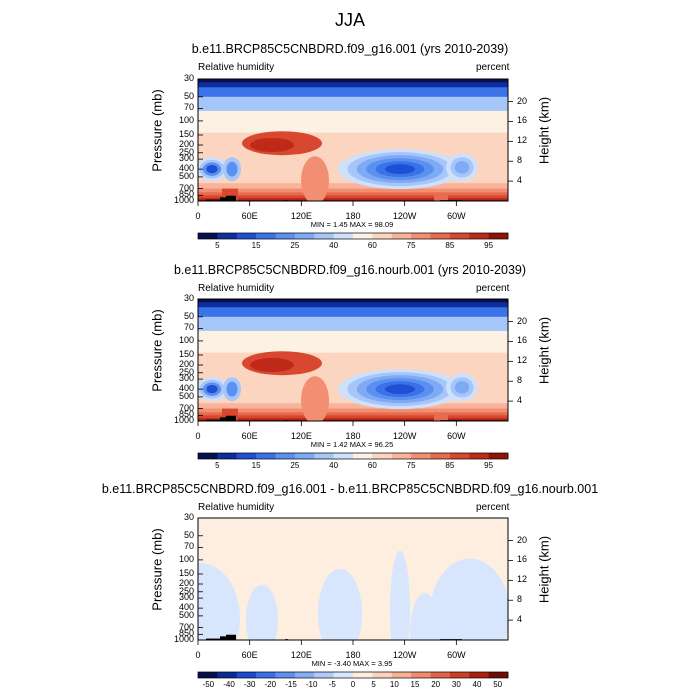  What do you see at coordinates (353, 360) in the screenshot?
I see `panel-2-field` at bounding box center [353, 360].